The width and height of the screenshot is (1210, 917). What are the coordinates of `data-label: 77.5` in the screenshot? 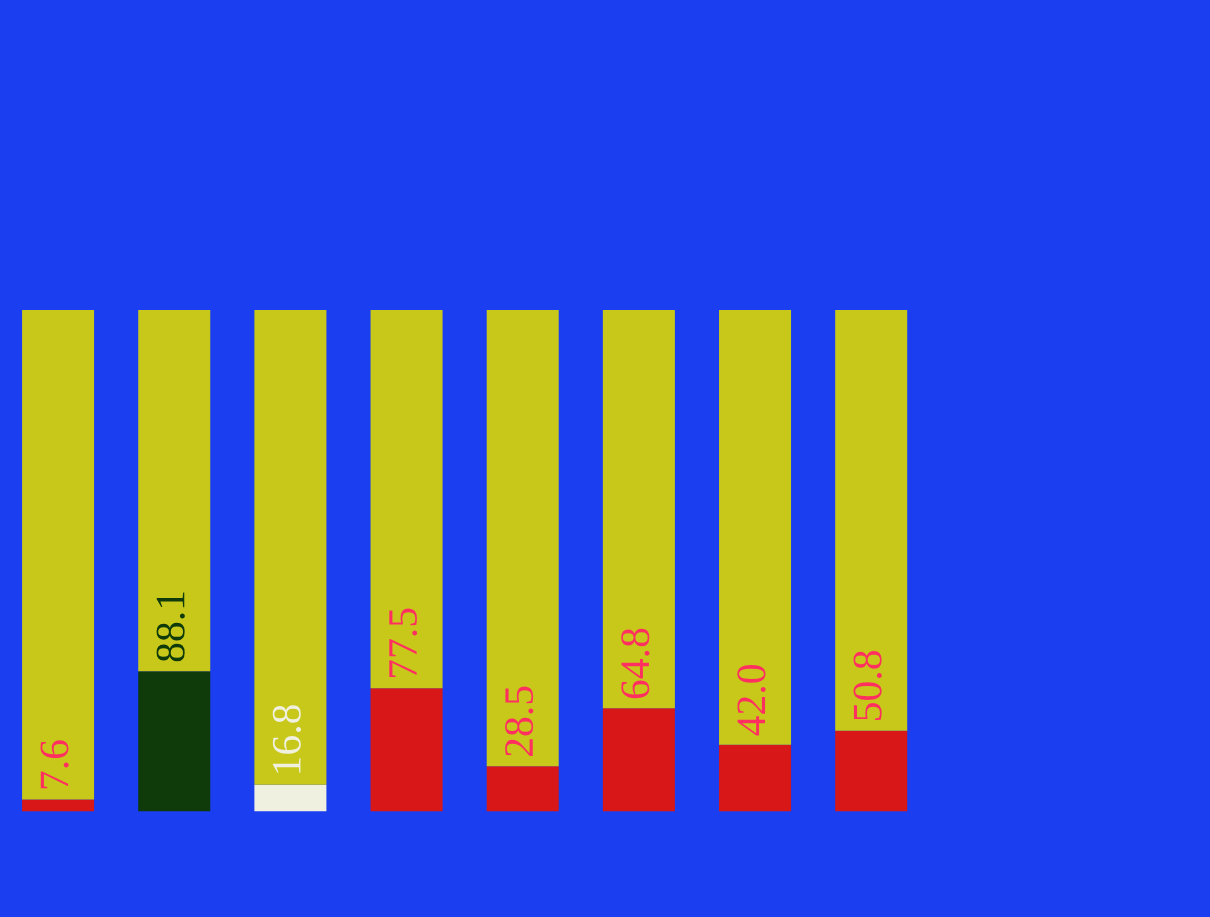 It's located at (403, 643).